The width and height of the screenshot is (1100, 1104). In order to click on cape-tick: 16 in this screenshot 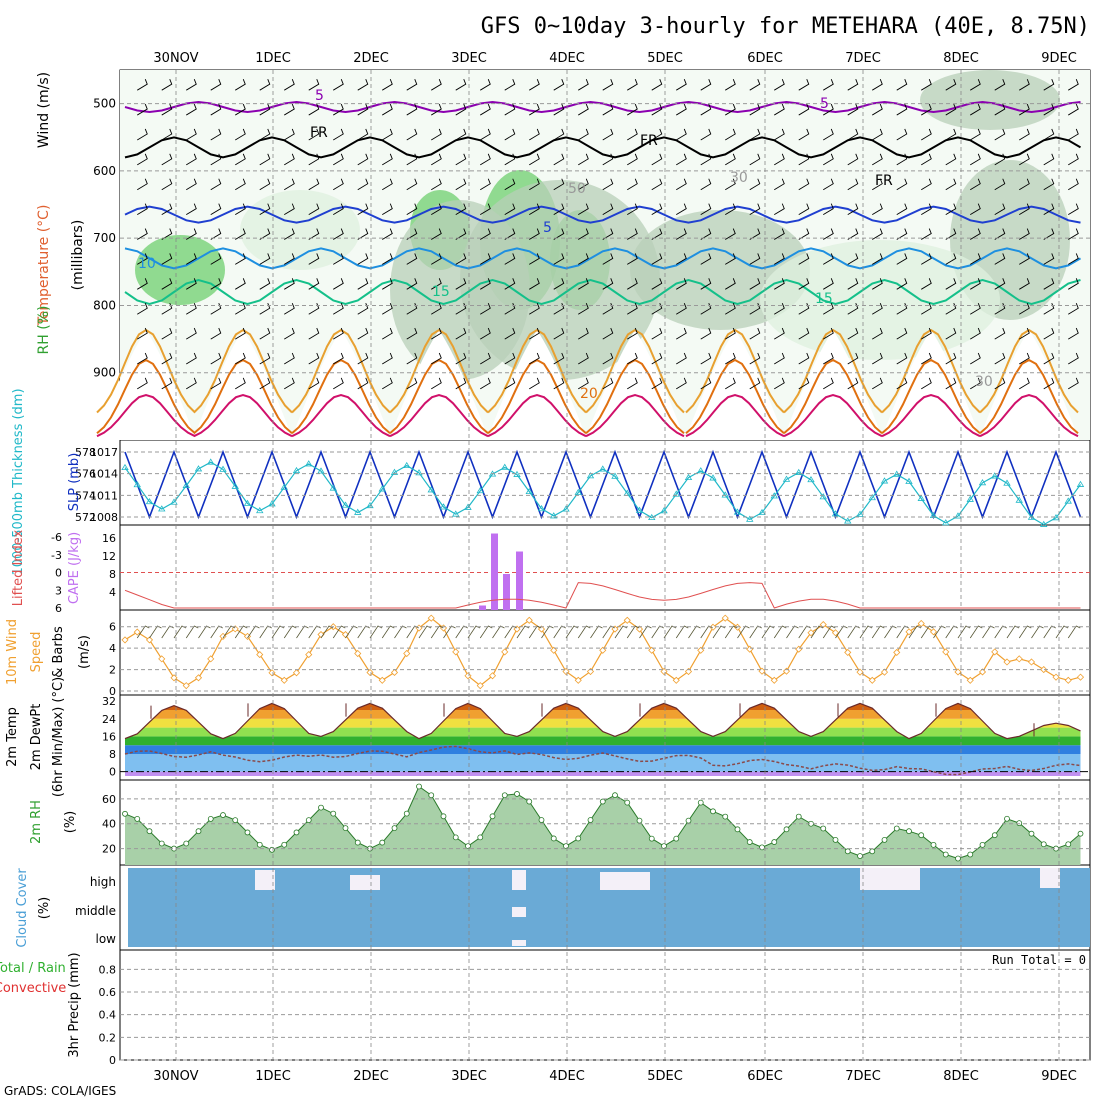, I will do `click(109, 538)`.